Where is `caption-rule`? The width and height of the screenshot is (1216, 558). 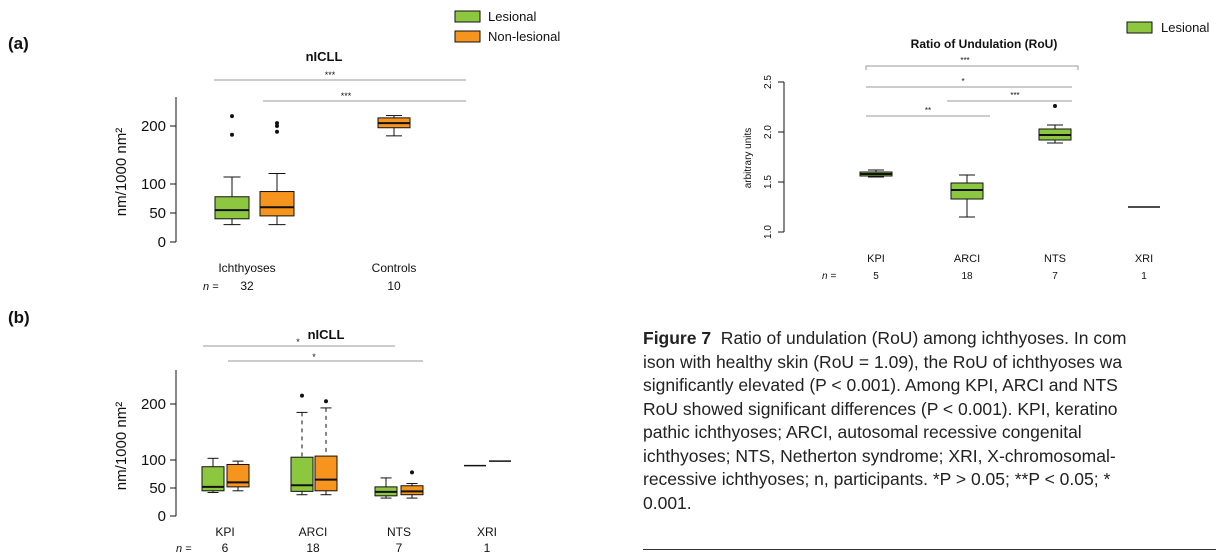 caption-rule is located at coordinates (929, 549).